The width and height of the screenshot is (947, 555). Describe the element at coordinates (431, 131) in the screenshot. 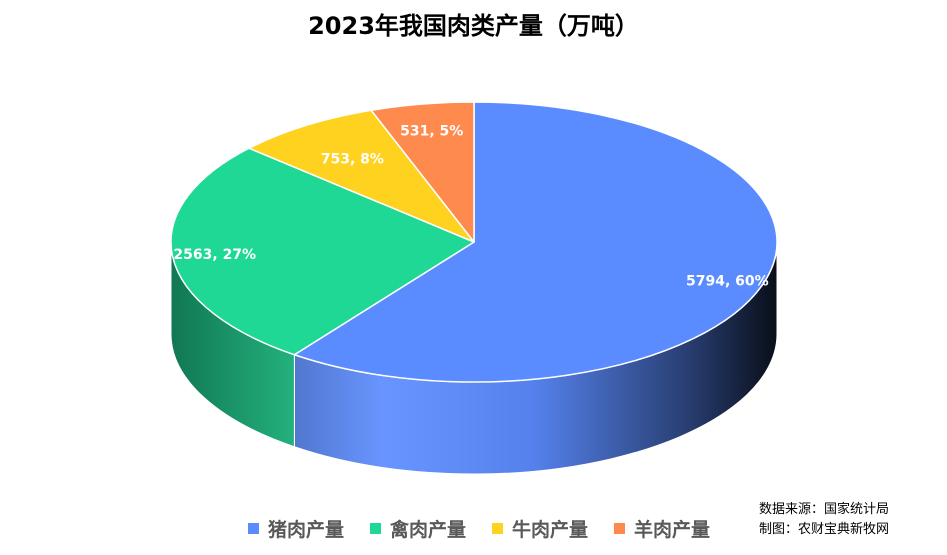

I see `data-label-3: 531, 5%` at that location.